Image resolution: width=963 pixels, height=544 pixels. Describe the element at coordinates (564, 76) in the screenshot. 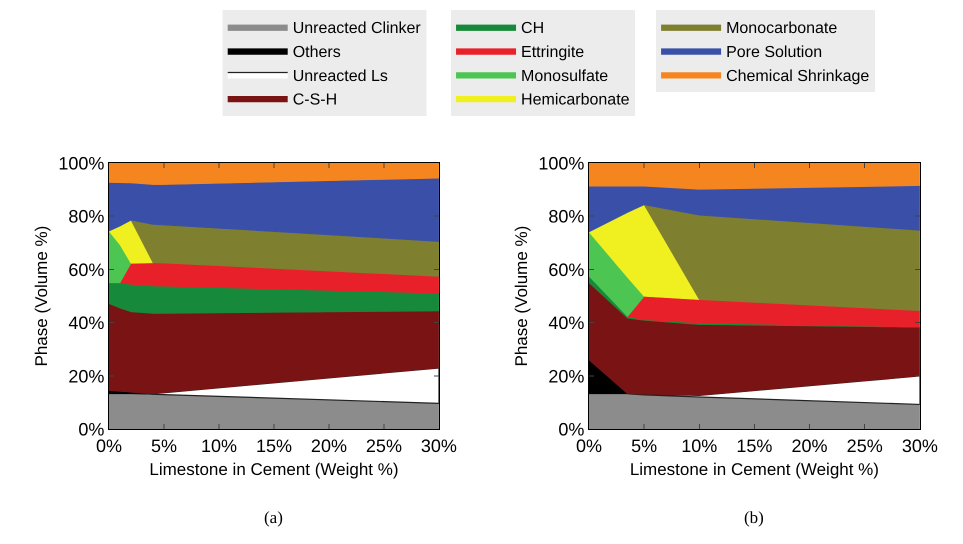

I see `legend-label: Monosulfate` at that location.